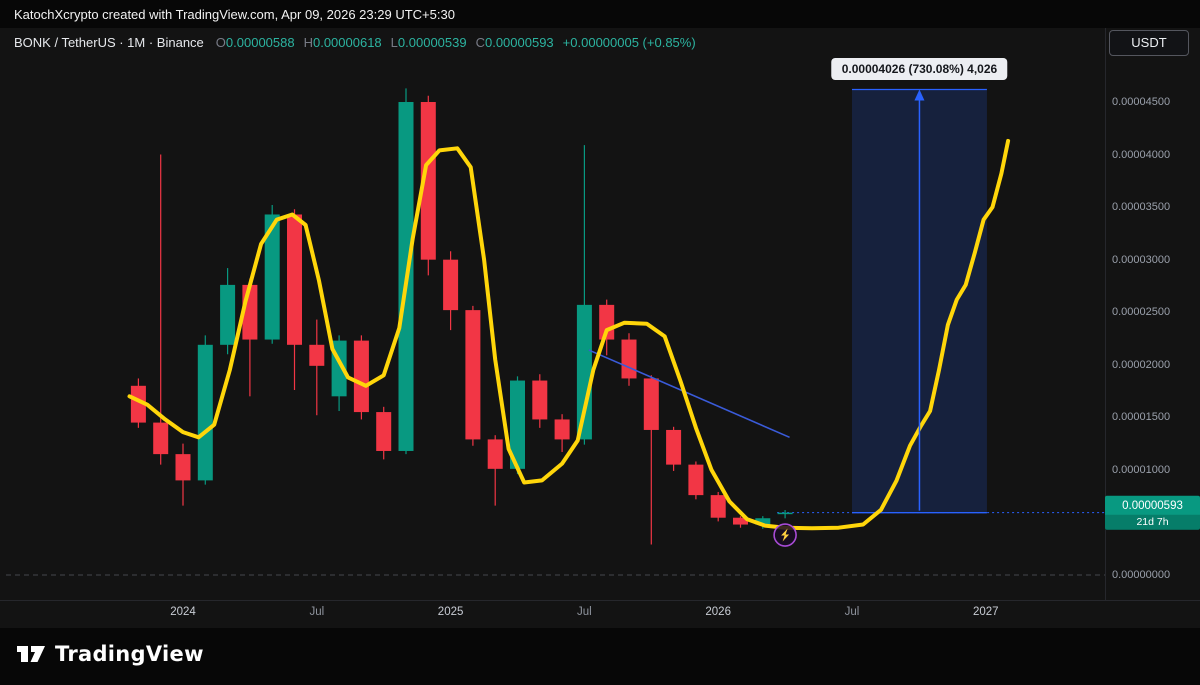 This screenshot has width=1200, height=685. What do you see at coordinates (1141, 469) in the screenshot?
I see `price-axis-label: 0.00001000` at bounding box center [1141, 469].